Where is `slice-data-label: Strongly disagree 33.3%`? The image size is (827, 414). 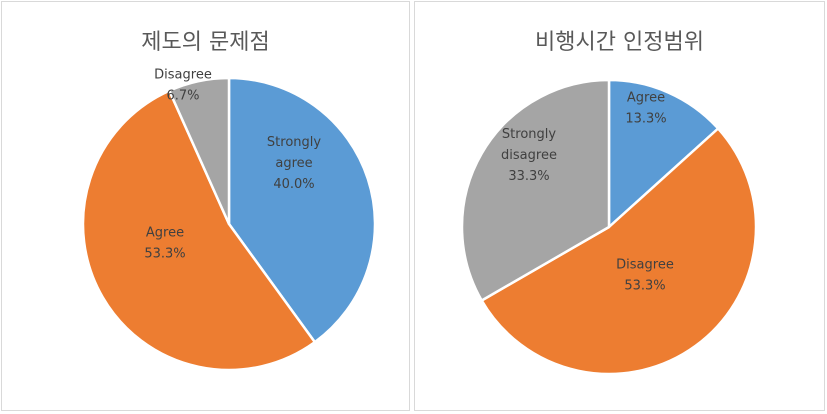 slice-data-label: Strongly disagree 33.3% is located at coordinates (529, 155).